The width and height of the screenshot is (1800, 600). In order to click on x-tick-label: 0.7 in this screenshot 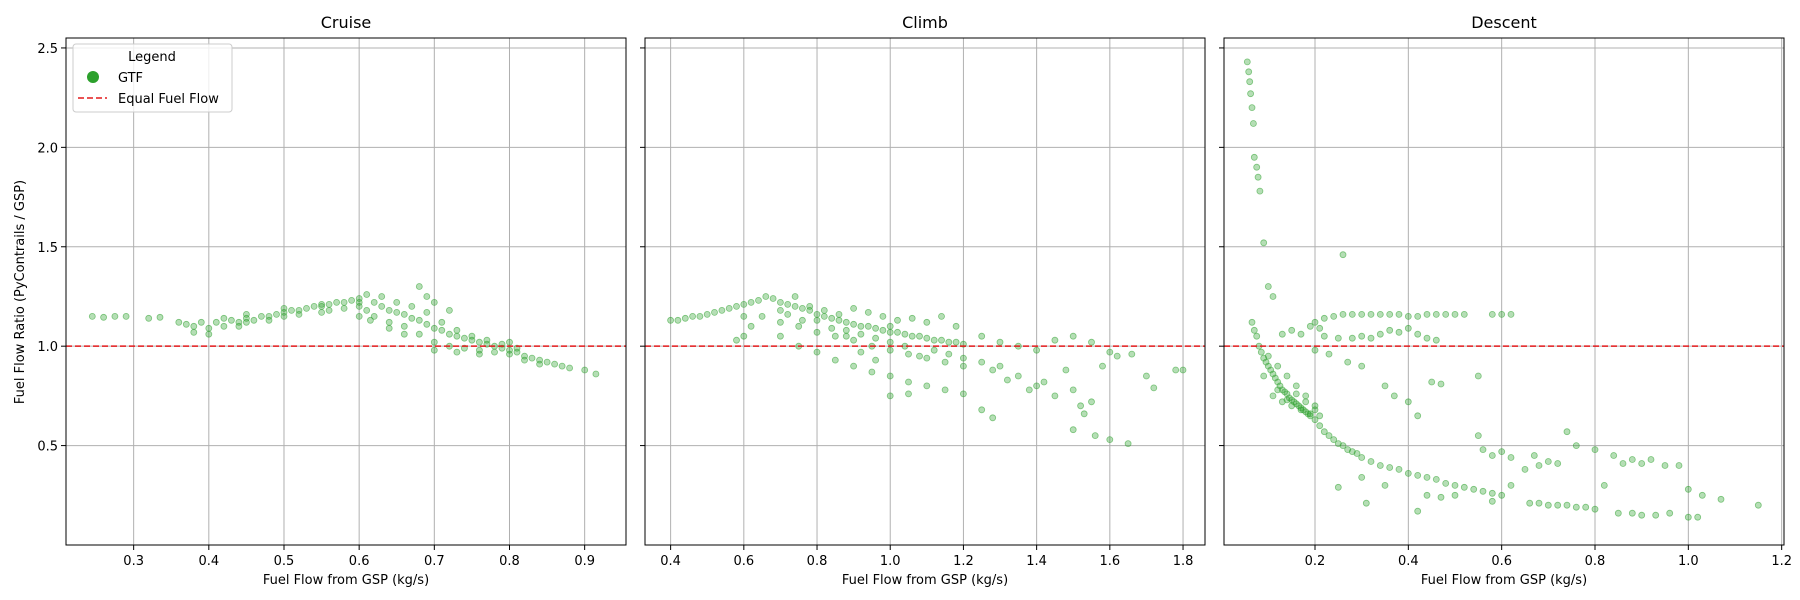, I will do `click(434, 561)`.